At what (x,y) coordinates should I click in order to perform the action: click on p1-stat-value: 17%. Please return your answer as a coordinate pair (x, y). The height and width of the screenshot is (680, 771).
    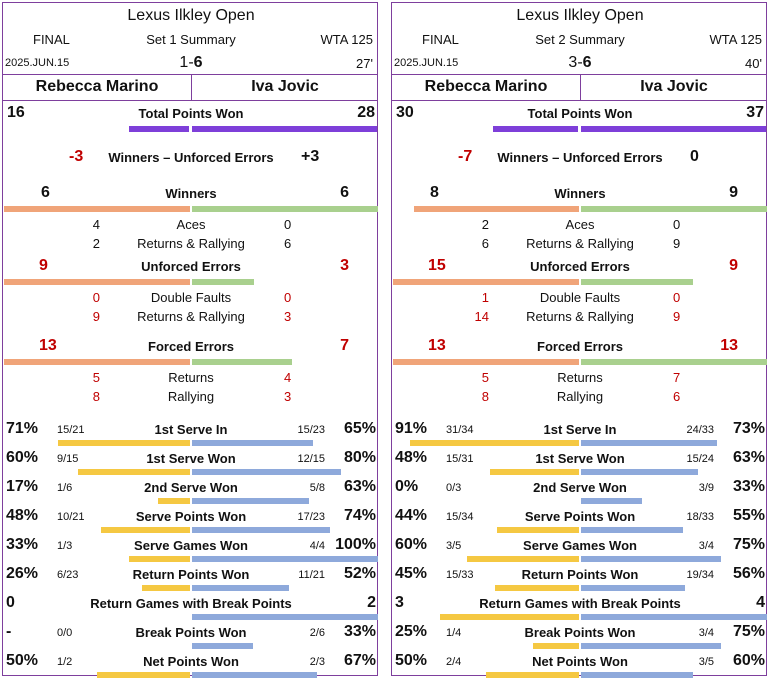
    Looking at the image, I should click on (22, 486).